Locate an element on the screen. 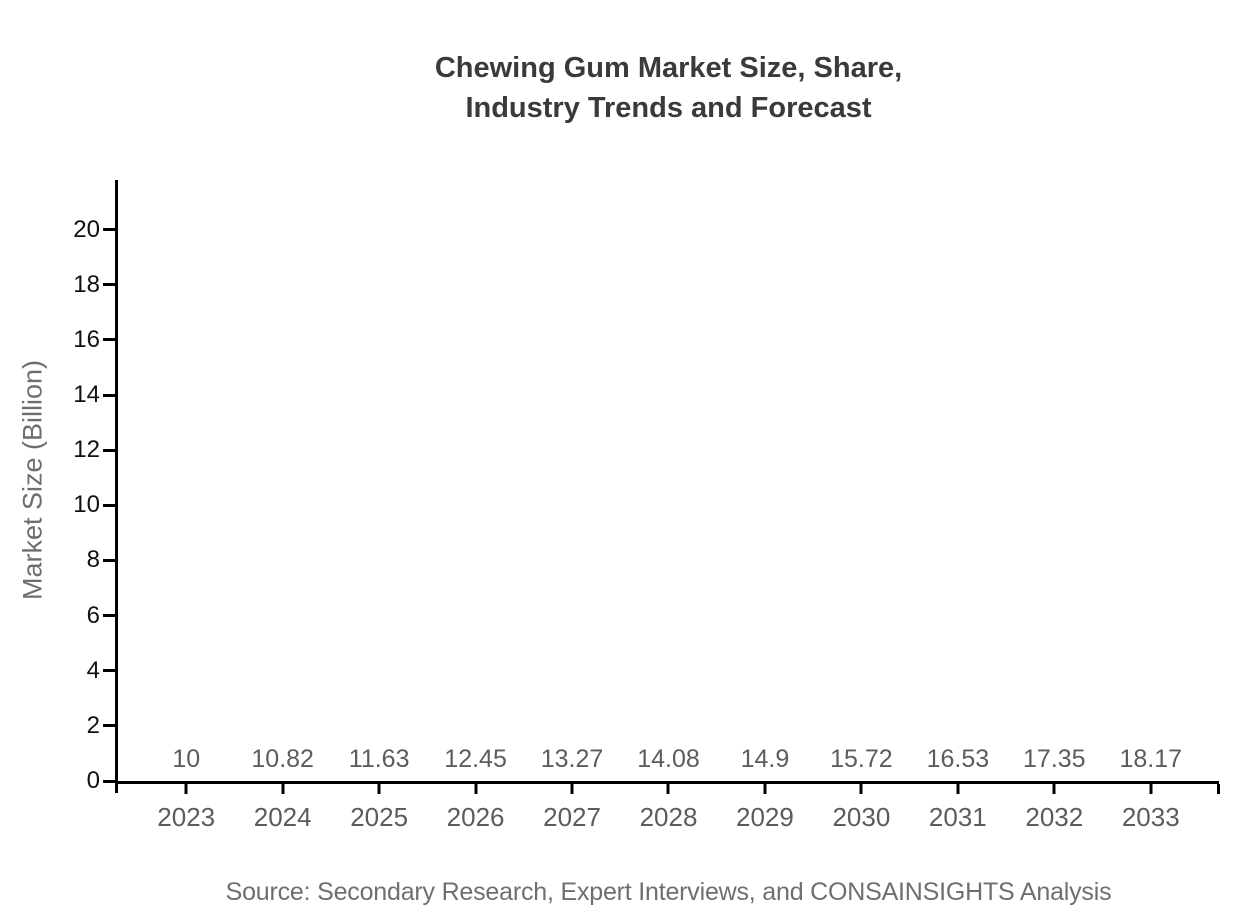 The width and height of the screenshot is (1260, 920). bar-slot: 18.17 2033 is located at coordinates (1151, 788).